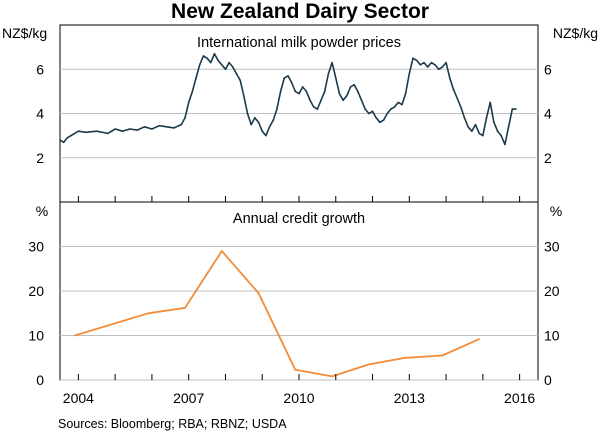 This screenshot has height=435, width=600. I want to click on y-unit-left-top: NZ$/kg, so click(24, 33).